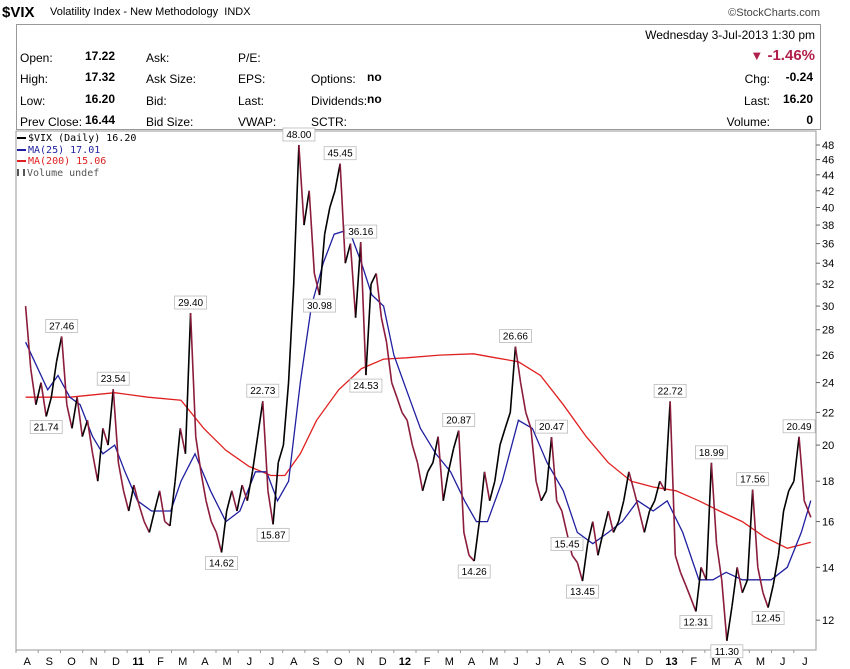 The height and width of the screenshot is (669, 850). I want to click on volume-bars-icon, so click(21, 172).